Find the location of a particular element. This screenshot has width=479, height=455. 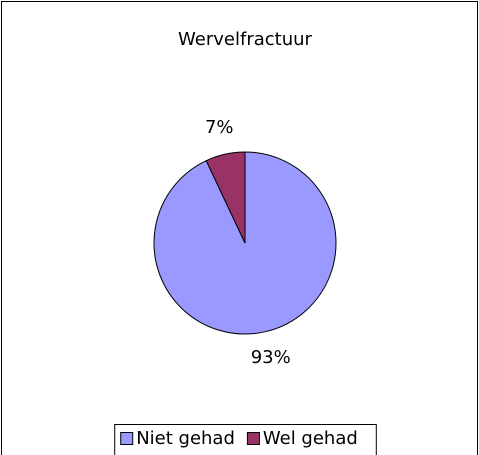

legend-box is located at coordinates (245, 439).